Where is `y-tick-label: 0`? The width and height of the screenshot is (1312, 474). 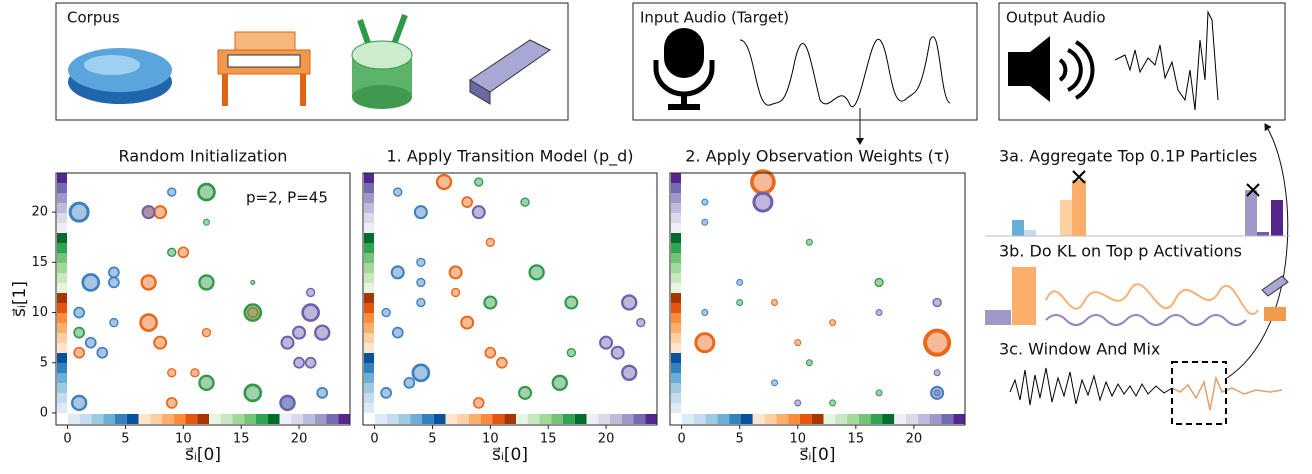 y-tick-label: 0 is located at coordinates (44, 412).